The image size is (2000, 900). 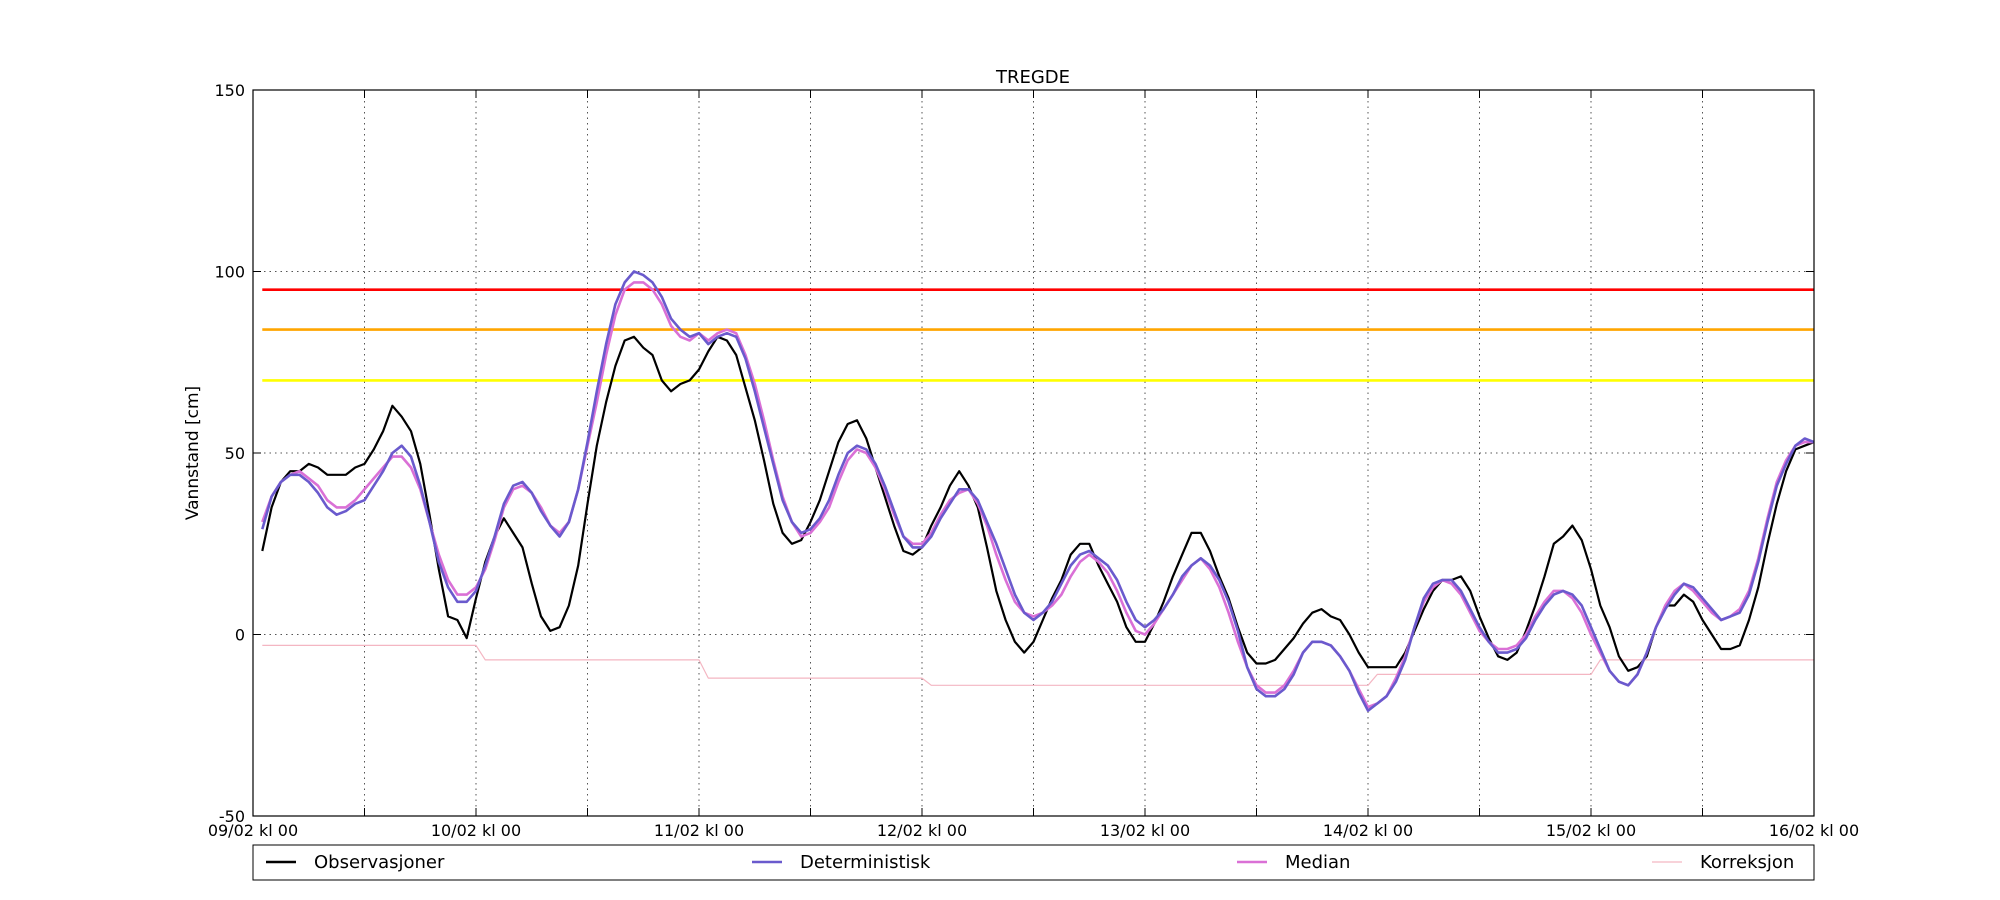 I want to click on series-line-korreksjon, so click(x=1038, y=665).